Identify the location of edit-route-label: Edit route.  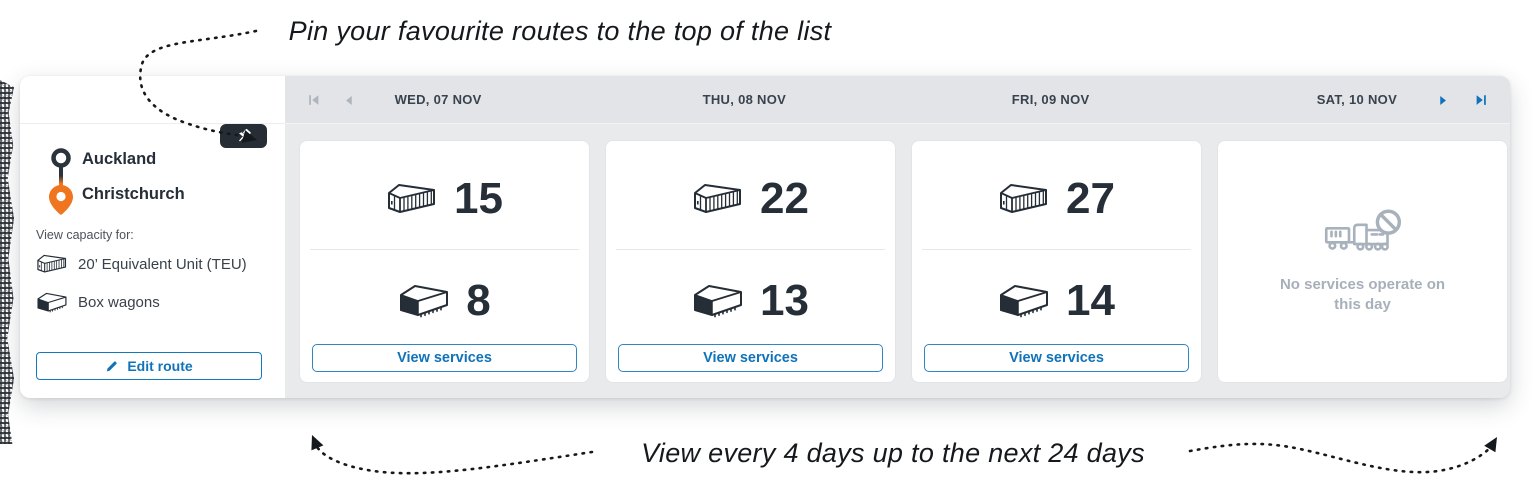
(160, 366).